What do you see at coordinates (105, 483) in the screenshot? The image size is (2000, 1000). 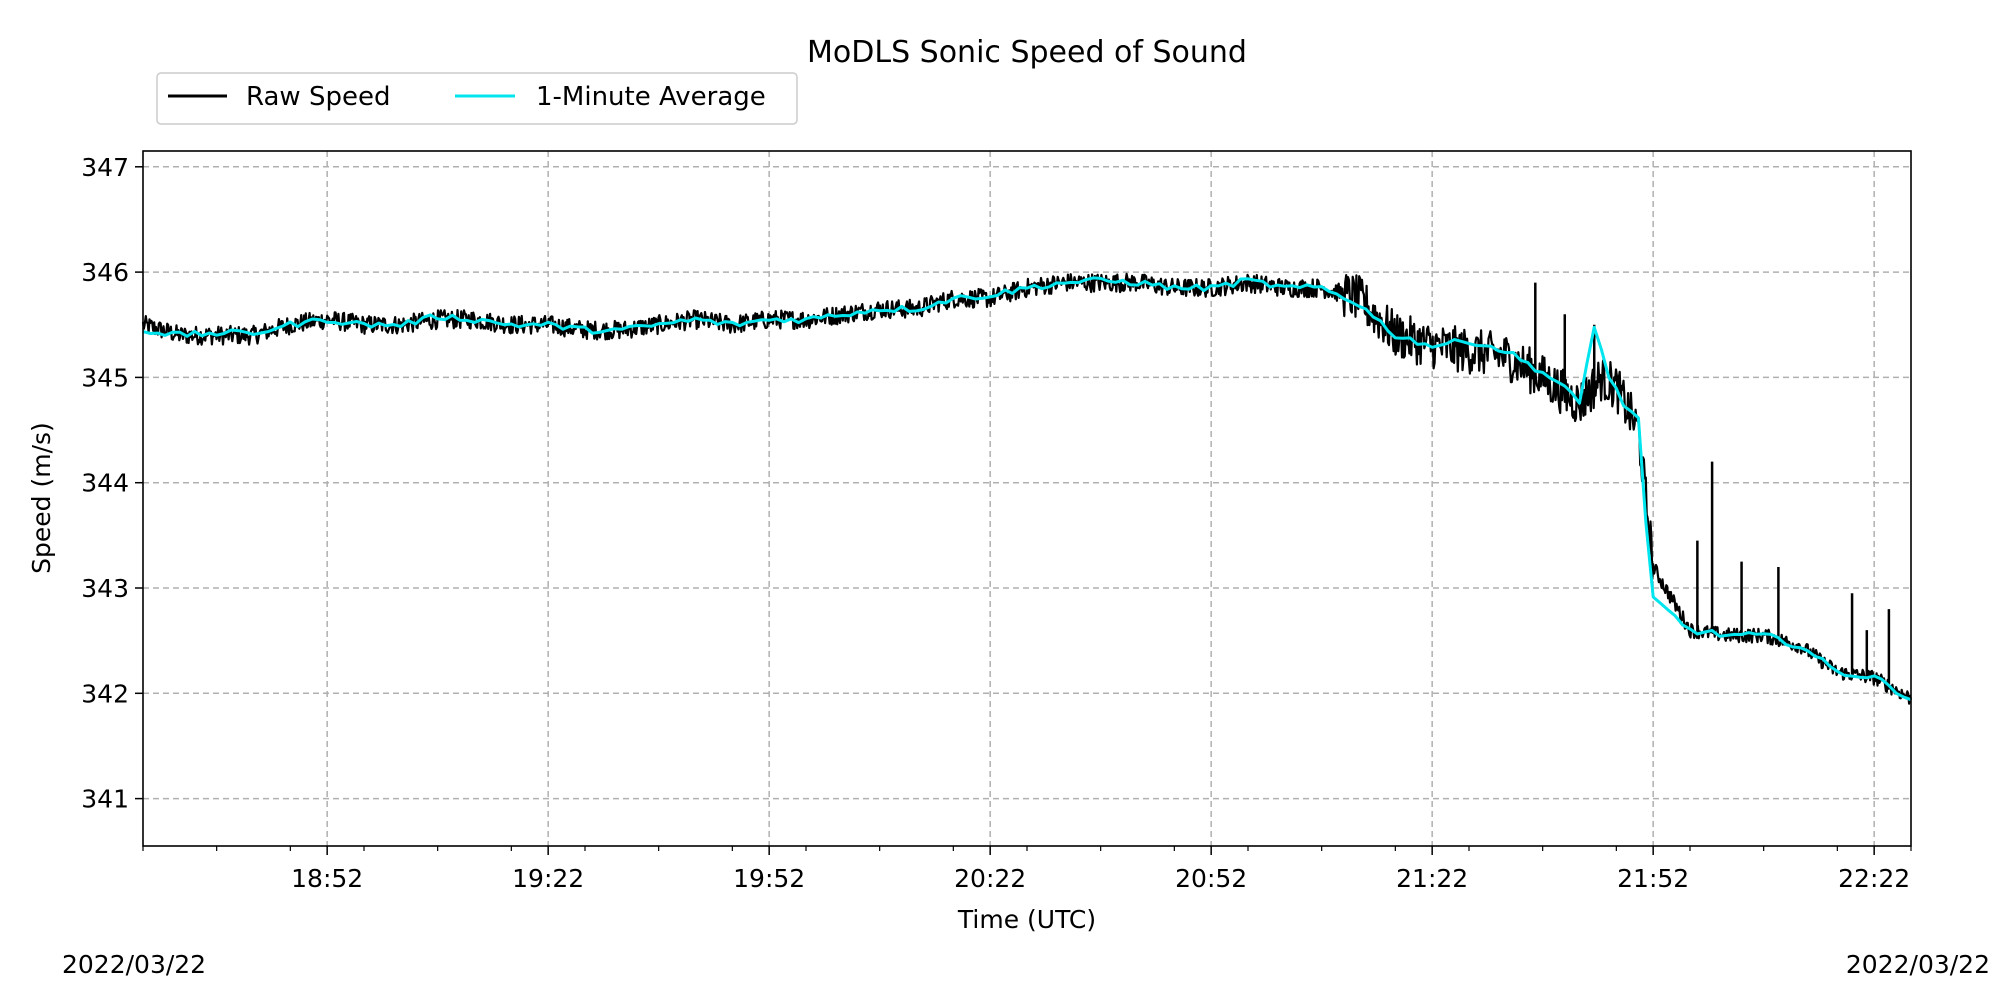 I see `y-tick-label: 344` at bounding box center [105, 483].